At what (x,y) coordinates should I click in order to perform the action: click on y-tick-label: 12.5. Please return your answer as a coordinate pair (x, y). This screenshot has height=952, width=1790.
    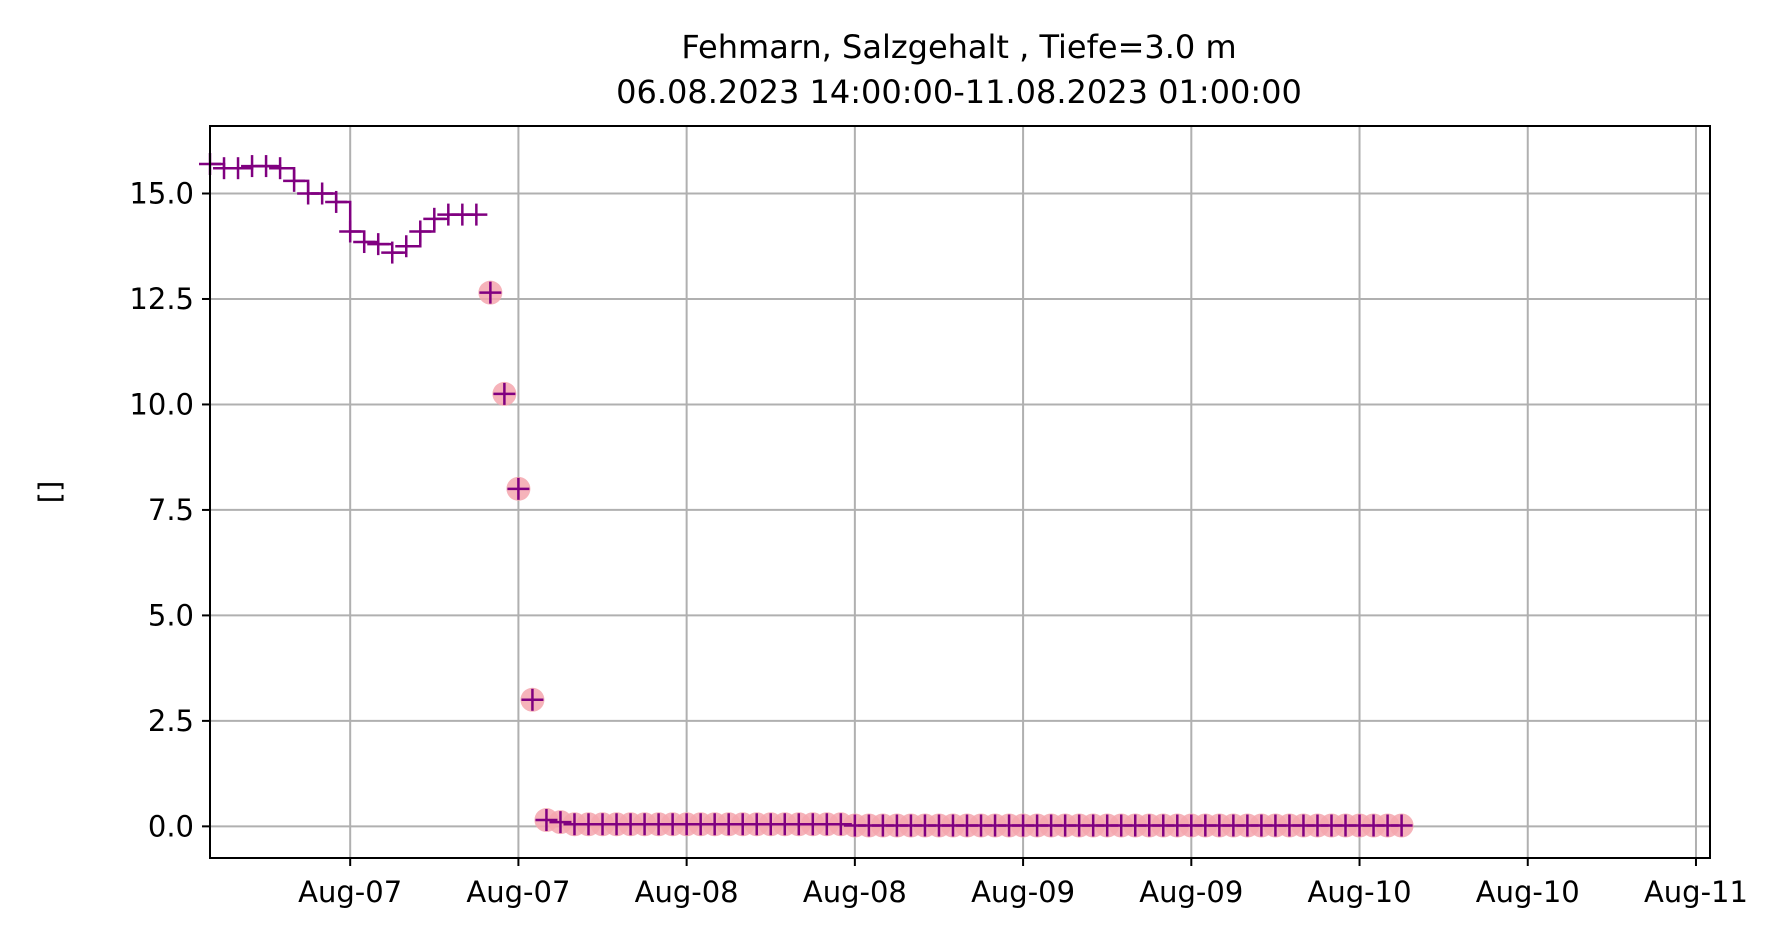
    Looking at the image, I should click on (161, 299).